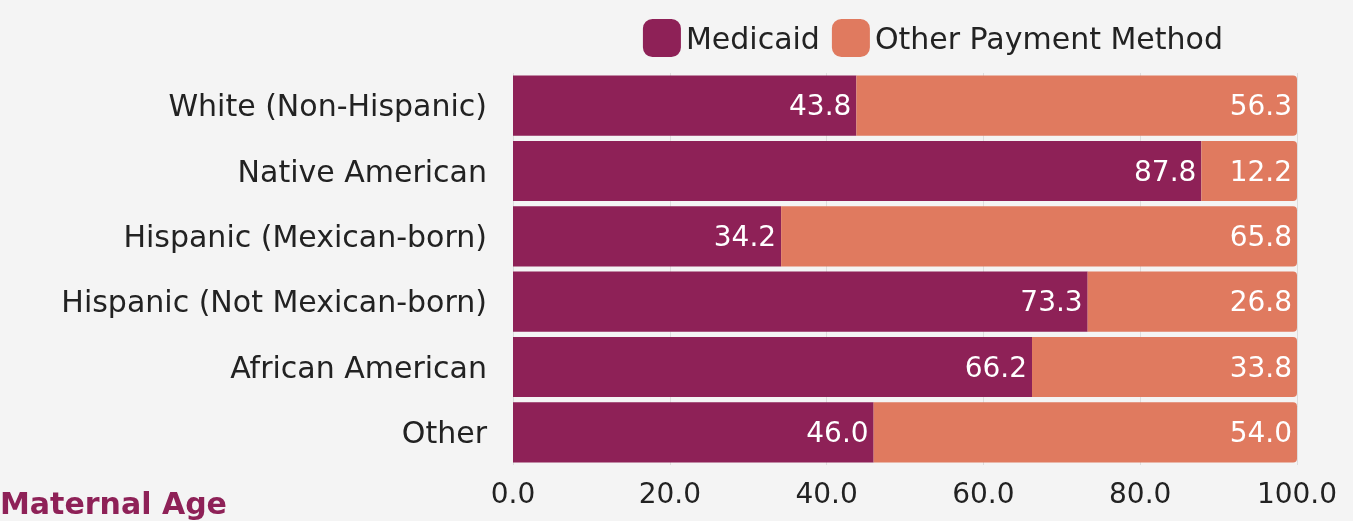 This screenshot has width=1353, height=521. What do you see at coordinates (113, 503) in the screenshot?
I see `text: Maternal Age` at bounding box center [113, 503].